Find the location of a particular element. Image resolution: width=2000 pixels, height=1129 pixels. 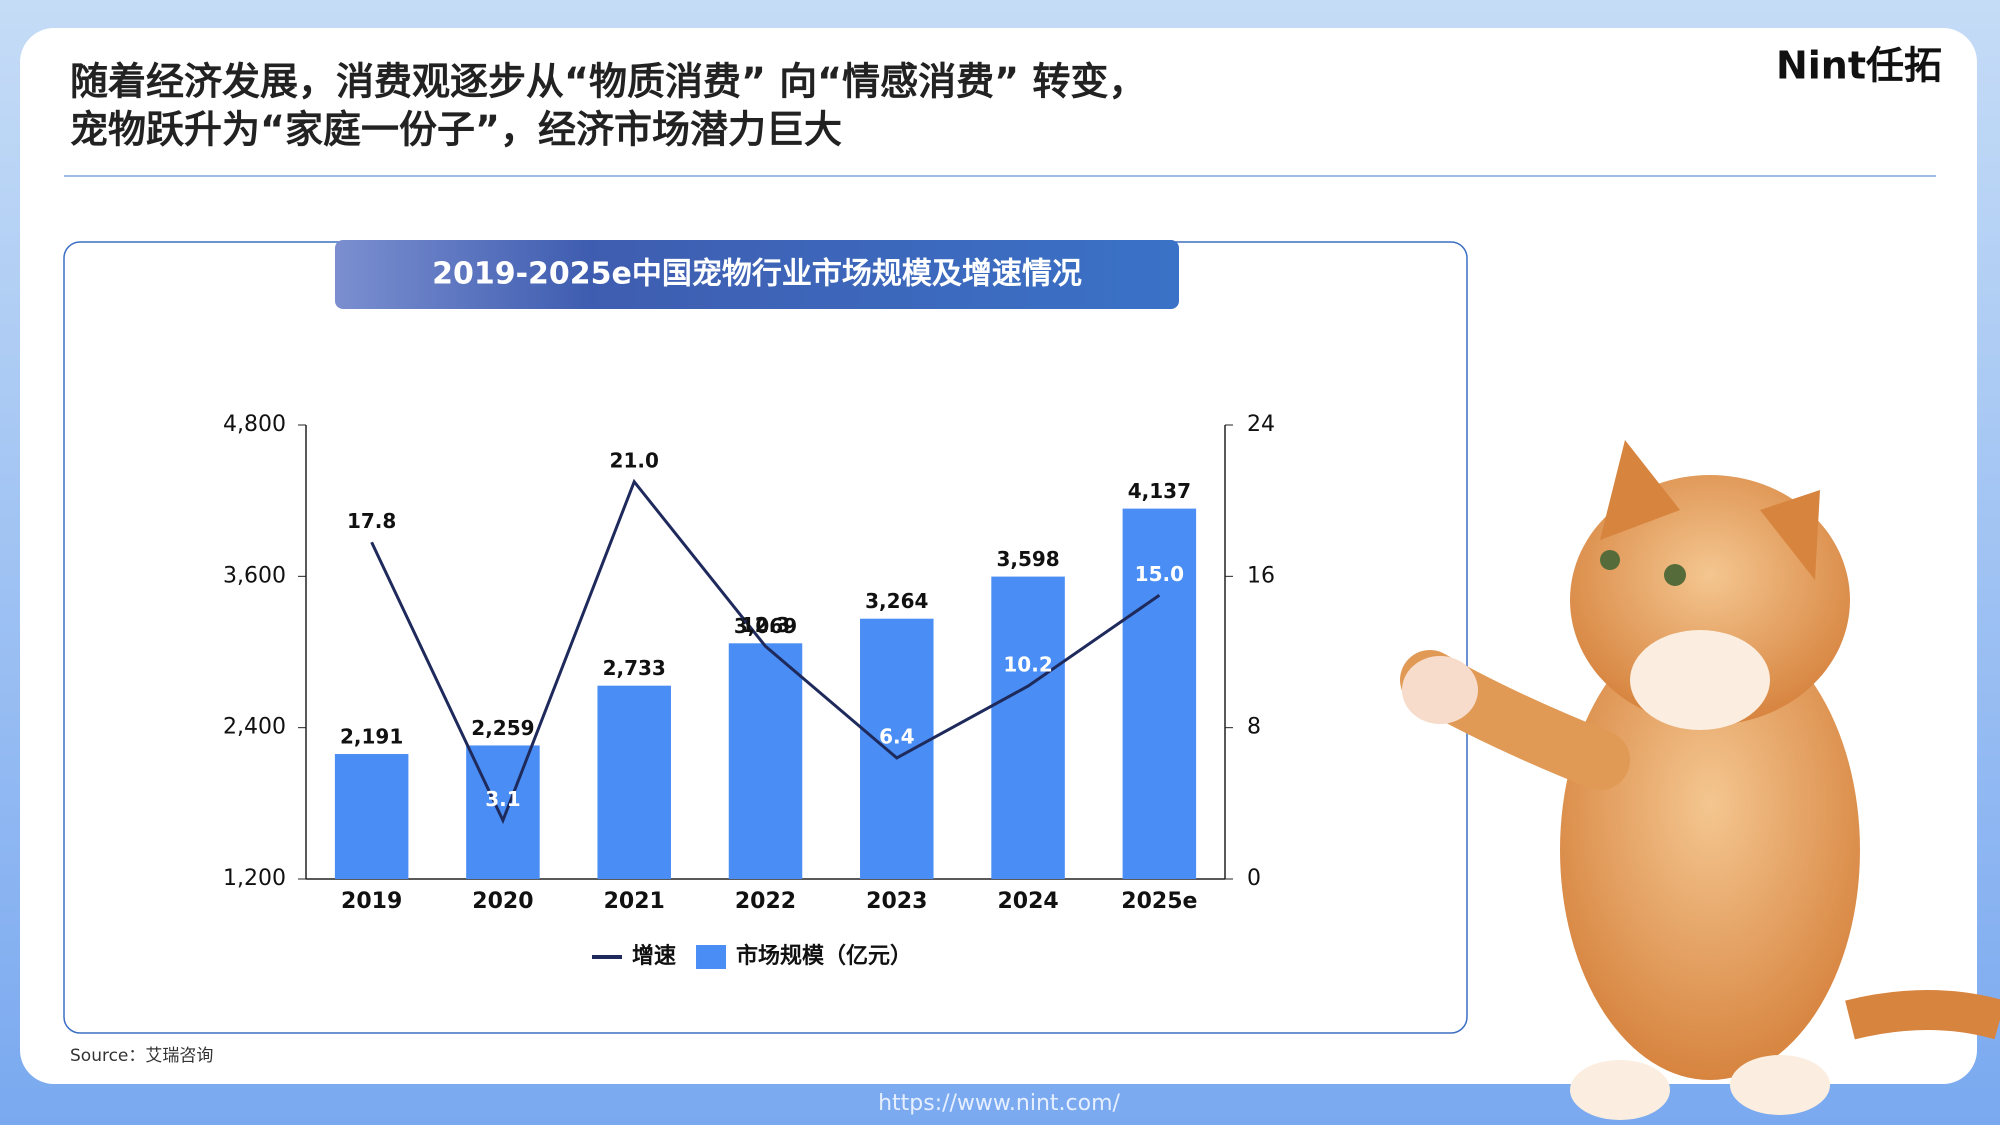

chart-title: 2019-2025e中国宠物行业市场规模及增速情况 is located at coordinates (757, 274).